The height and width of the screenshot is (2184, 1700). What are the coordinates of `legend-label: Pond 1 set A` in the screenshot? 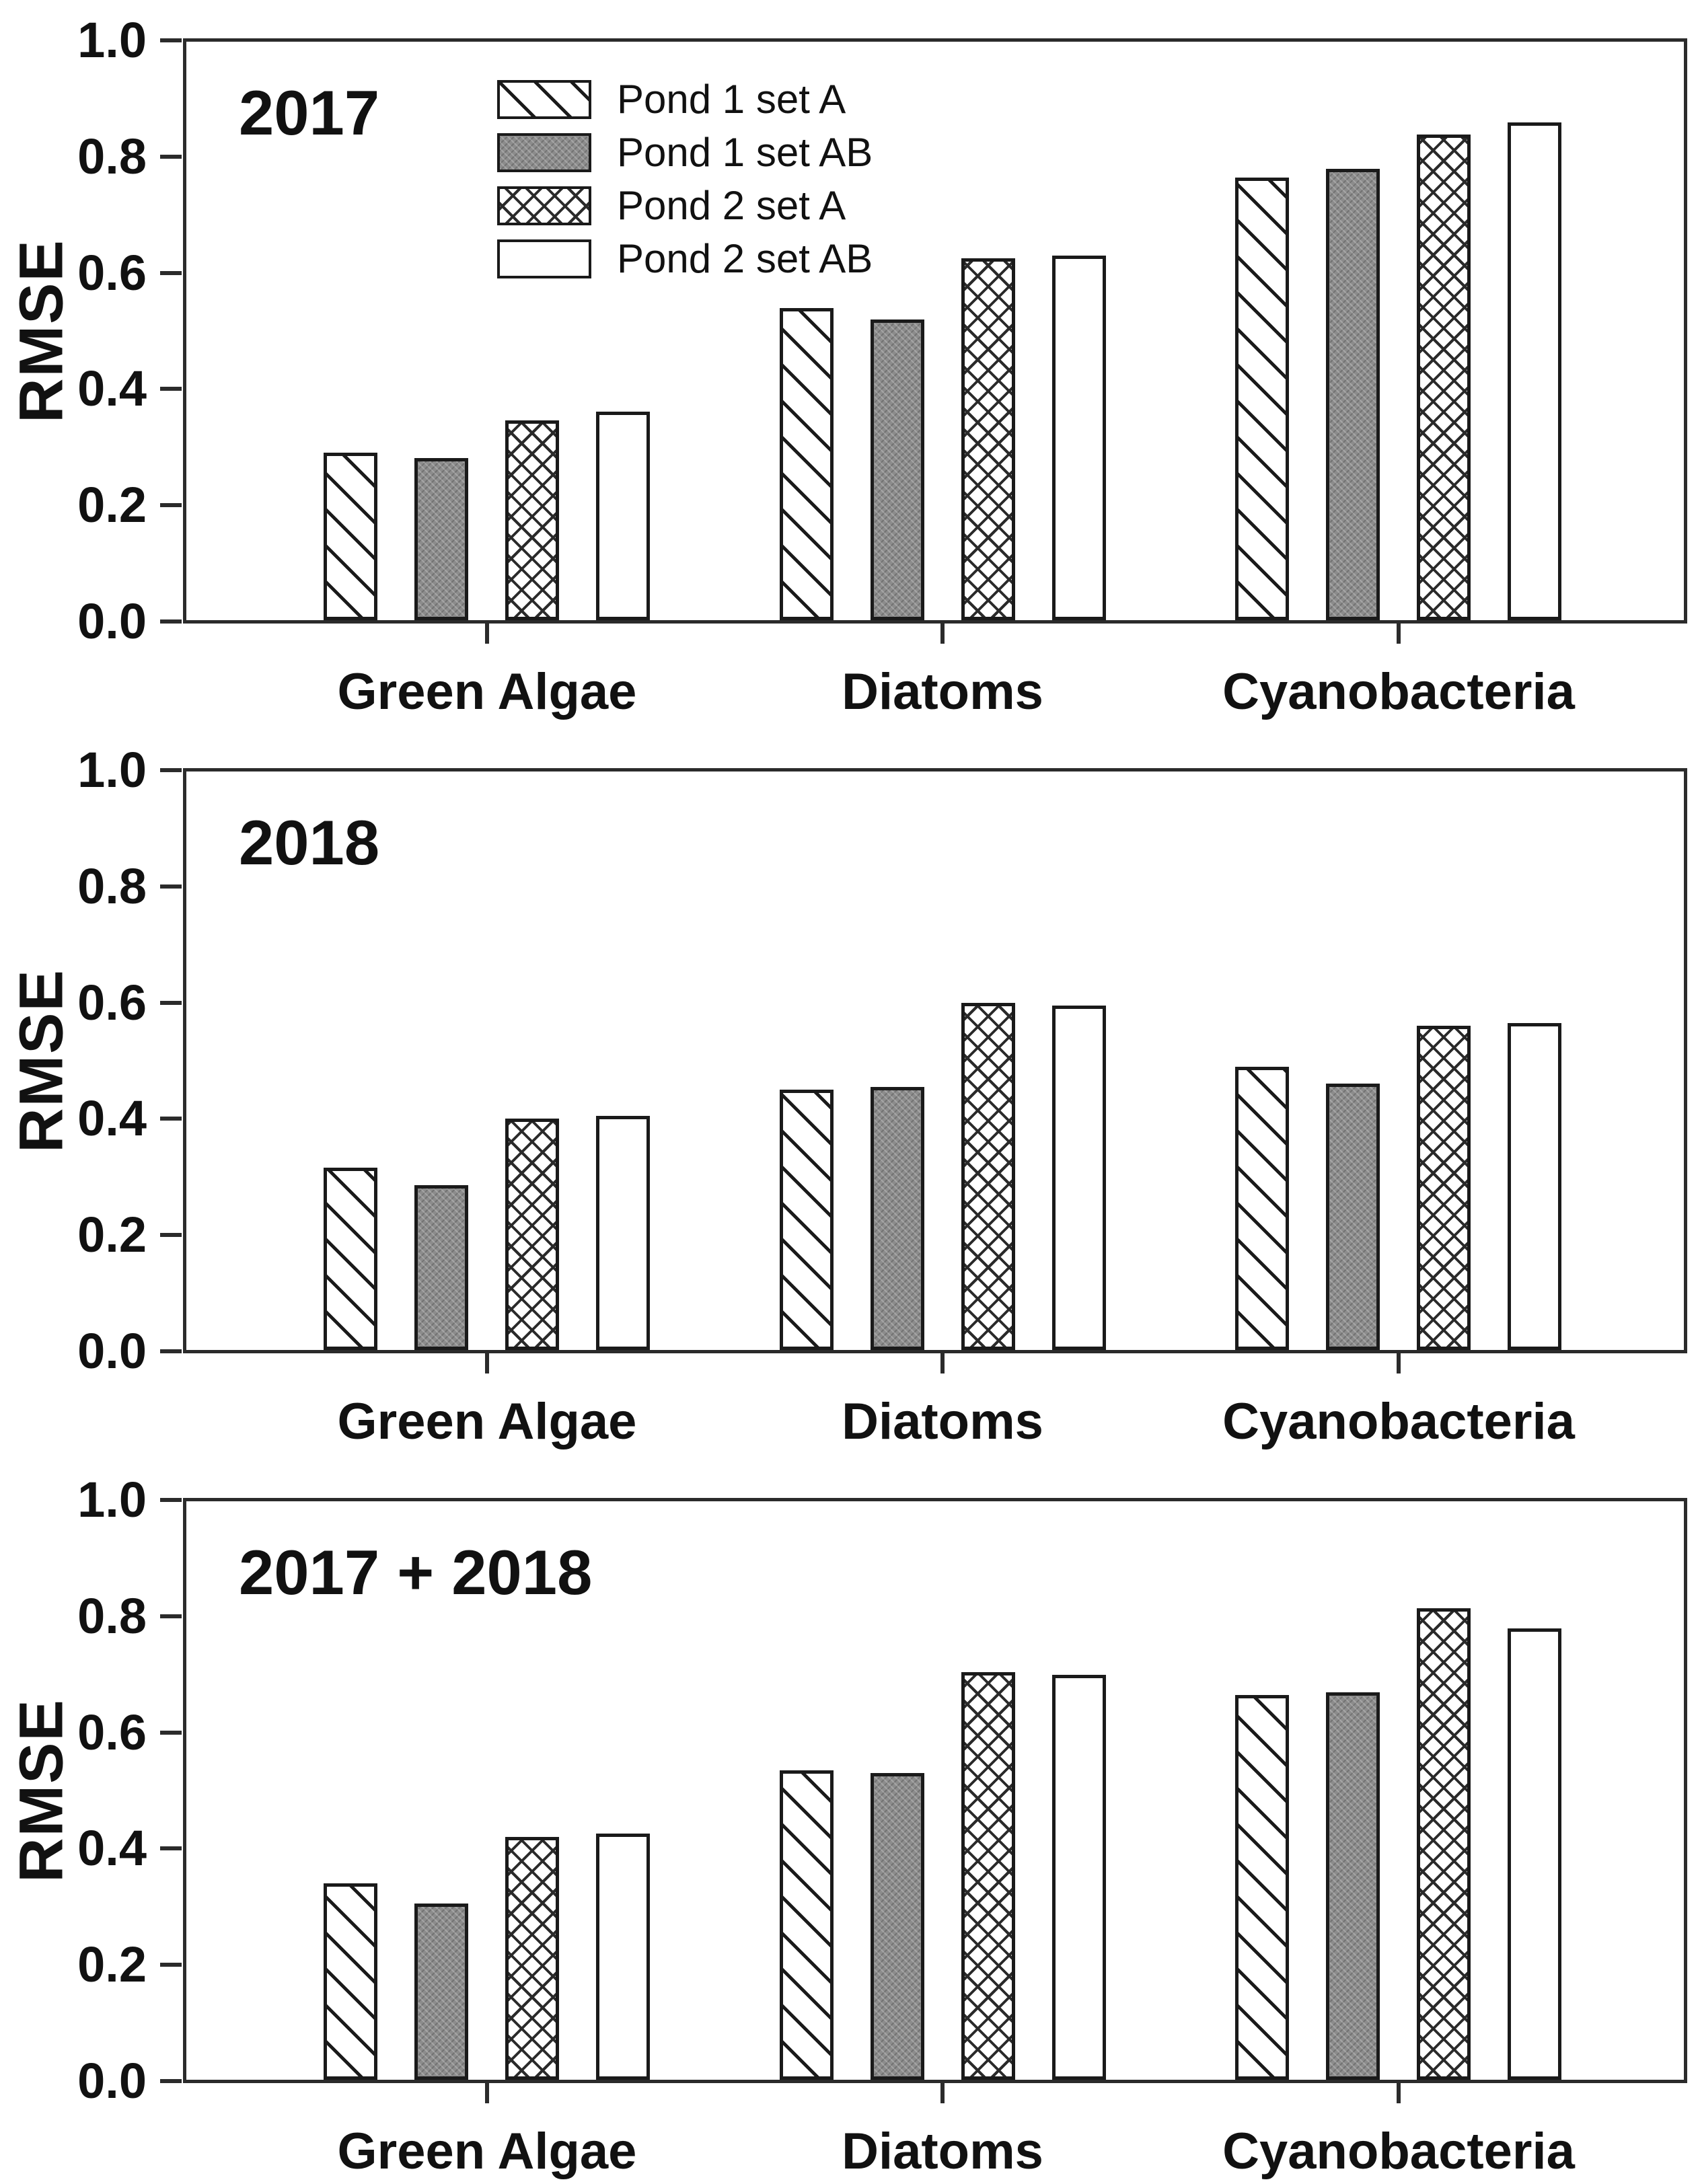 It's located at (731, 99).